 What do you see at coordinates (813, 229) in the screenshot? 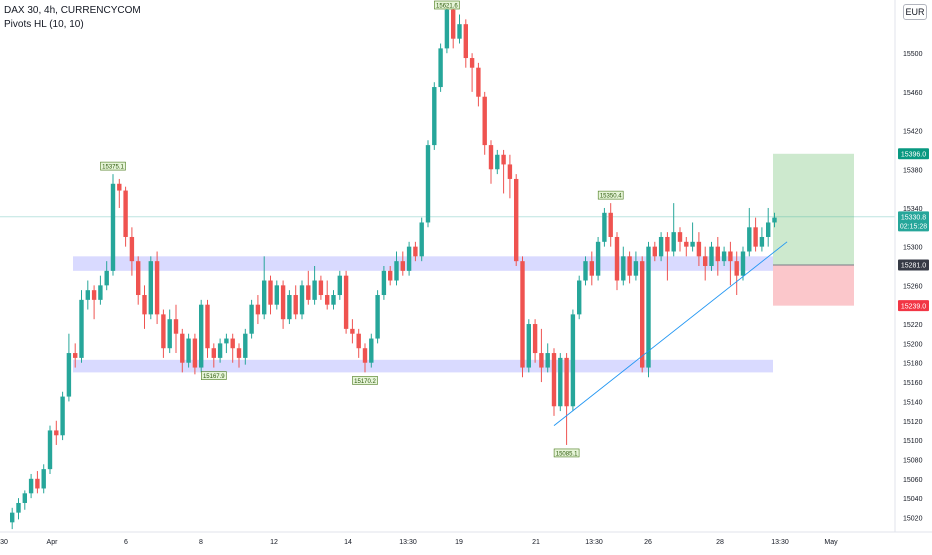
I see `long-position-tool` at bounding box center [813, 229].